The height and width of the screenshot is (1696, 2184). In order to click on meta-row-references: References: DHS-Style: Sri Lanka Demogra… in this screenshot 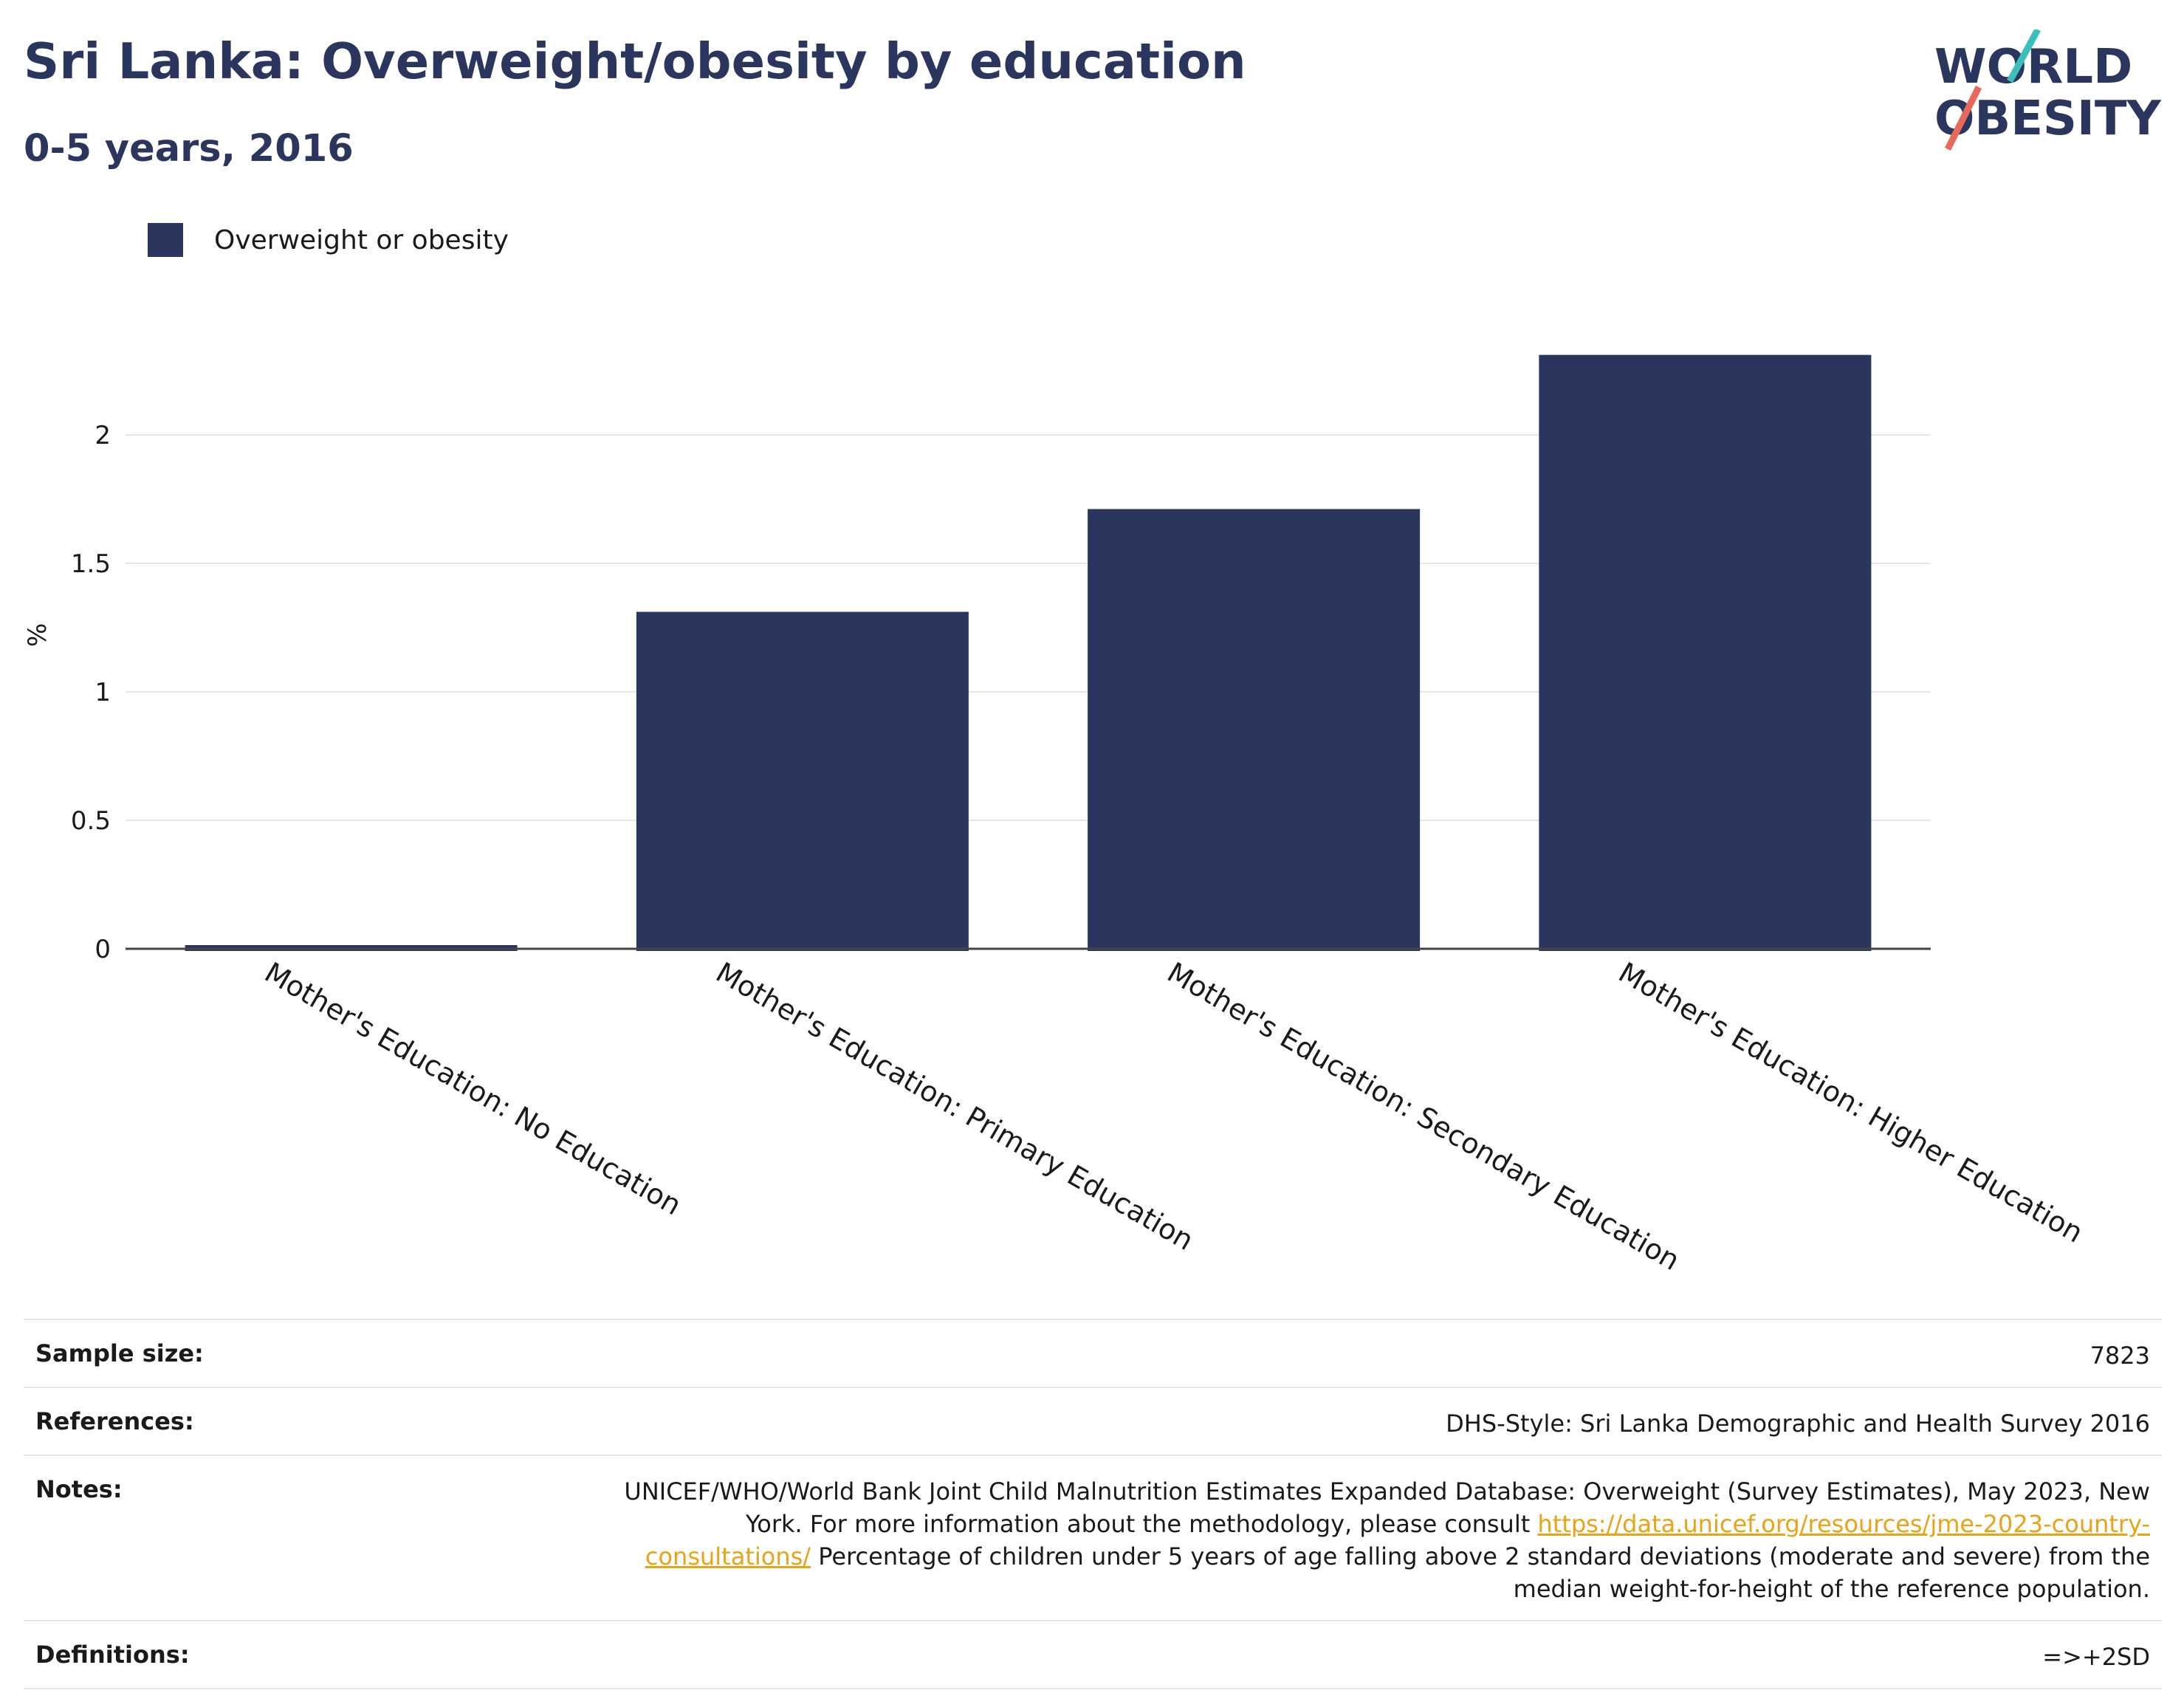, I will do `click(1093, 1421)`.